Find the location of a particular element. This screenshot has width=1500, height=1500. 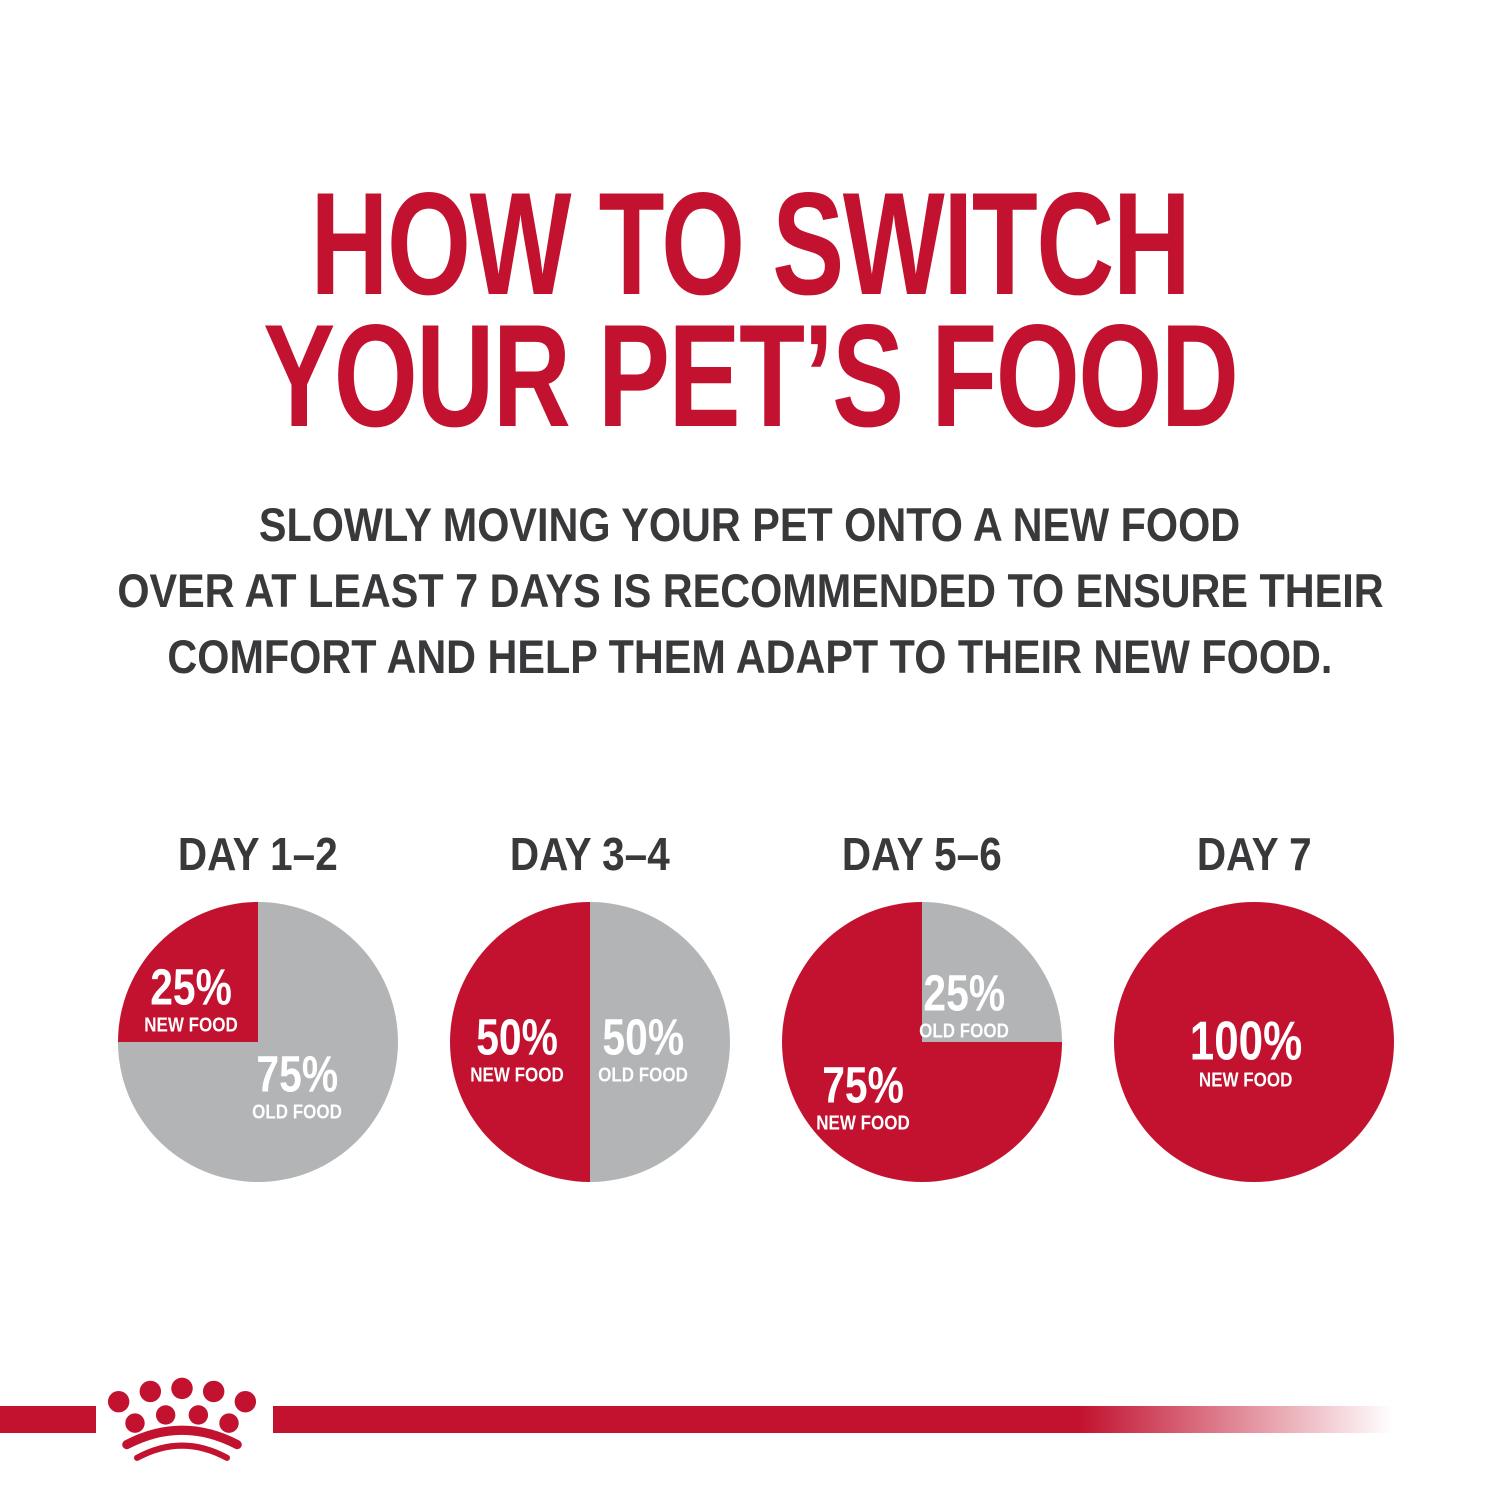

day-7-new-food-pct: 100% is located at coordinates (1245, 1040).